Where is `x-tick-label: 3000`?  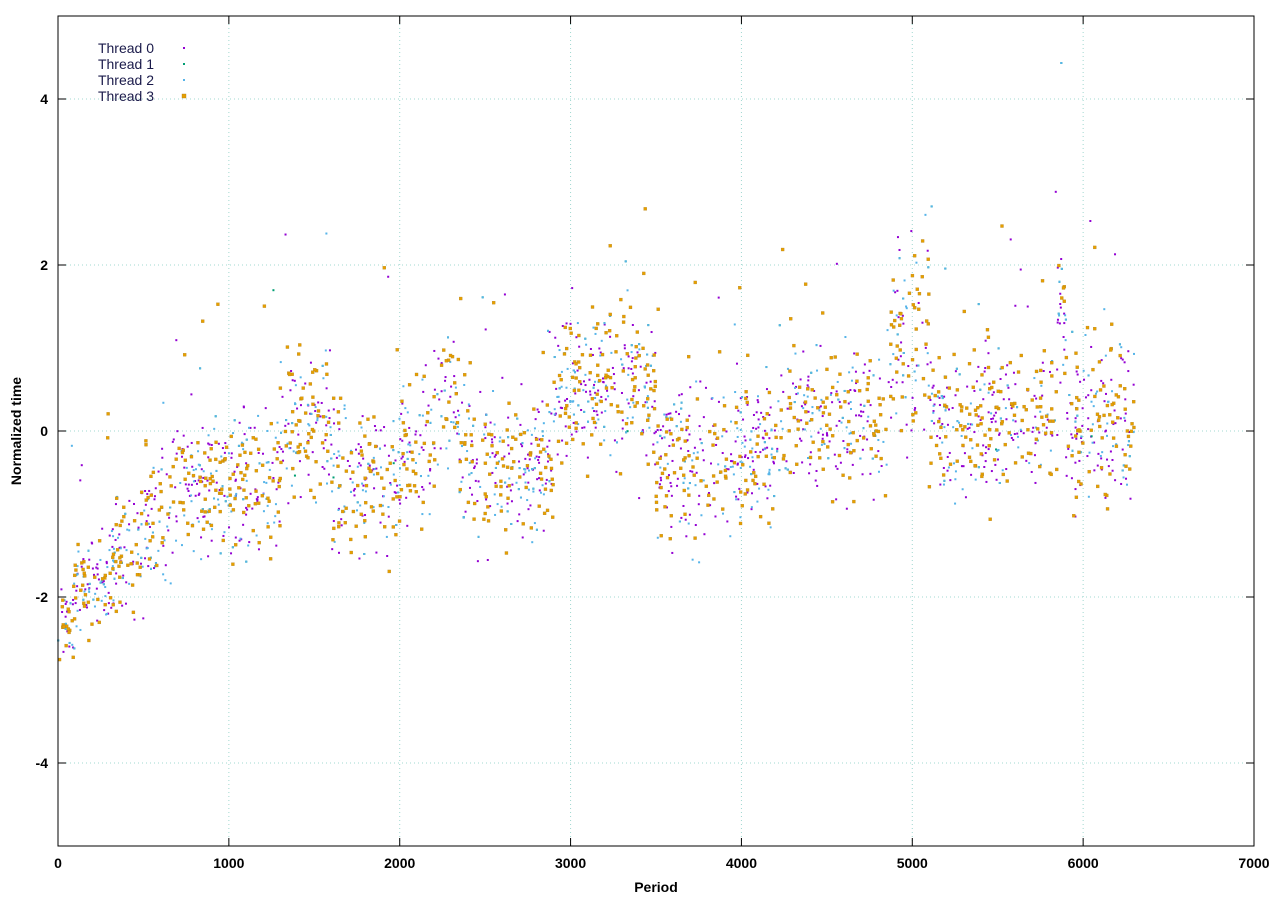 x-tick-label: 3000 is located at coordinates (570, 863).